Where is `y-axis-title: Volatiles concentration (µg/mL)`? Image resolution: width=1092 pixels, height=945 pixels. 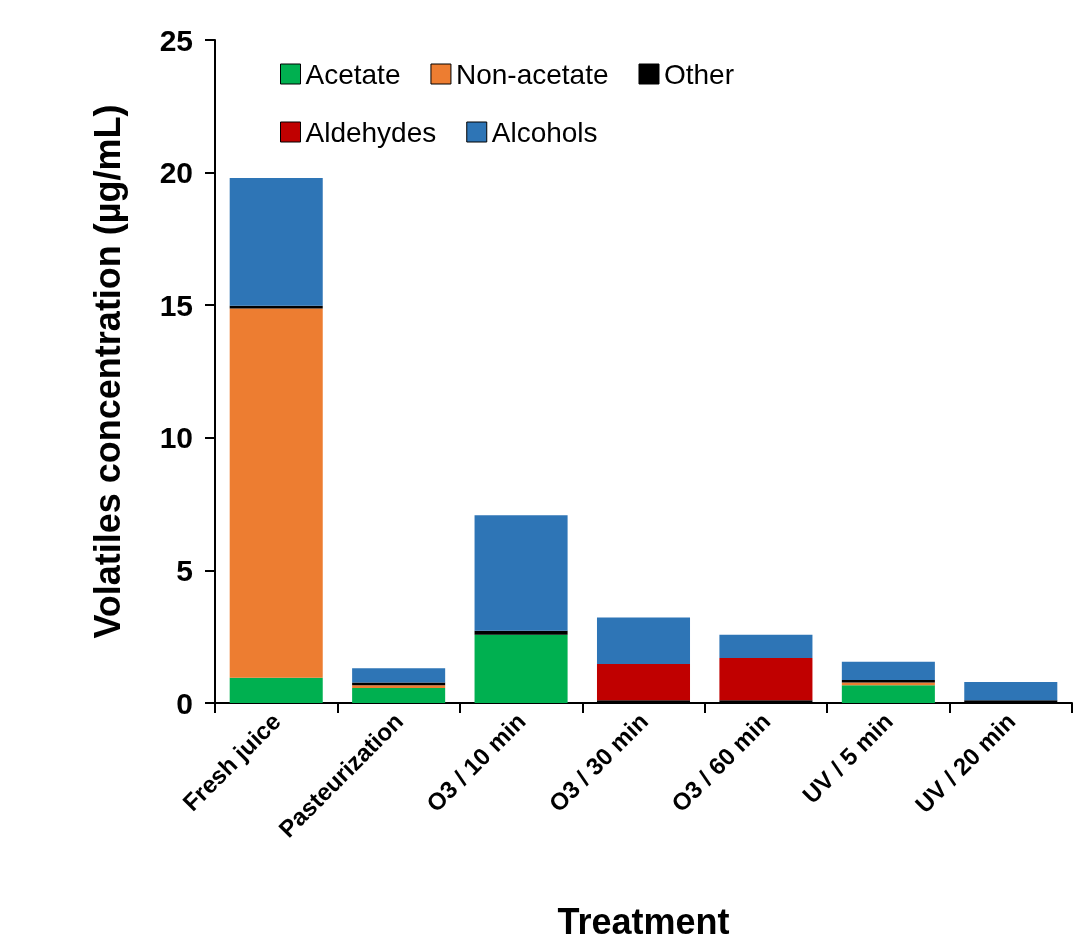
y-axis-title: Volatiles concentration (µg/mL) is located at coordinates (107, 371).